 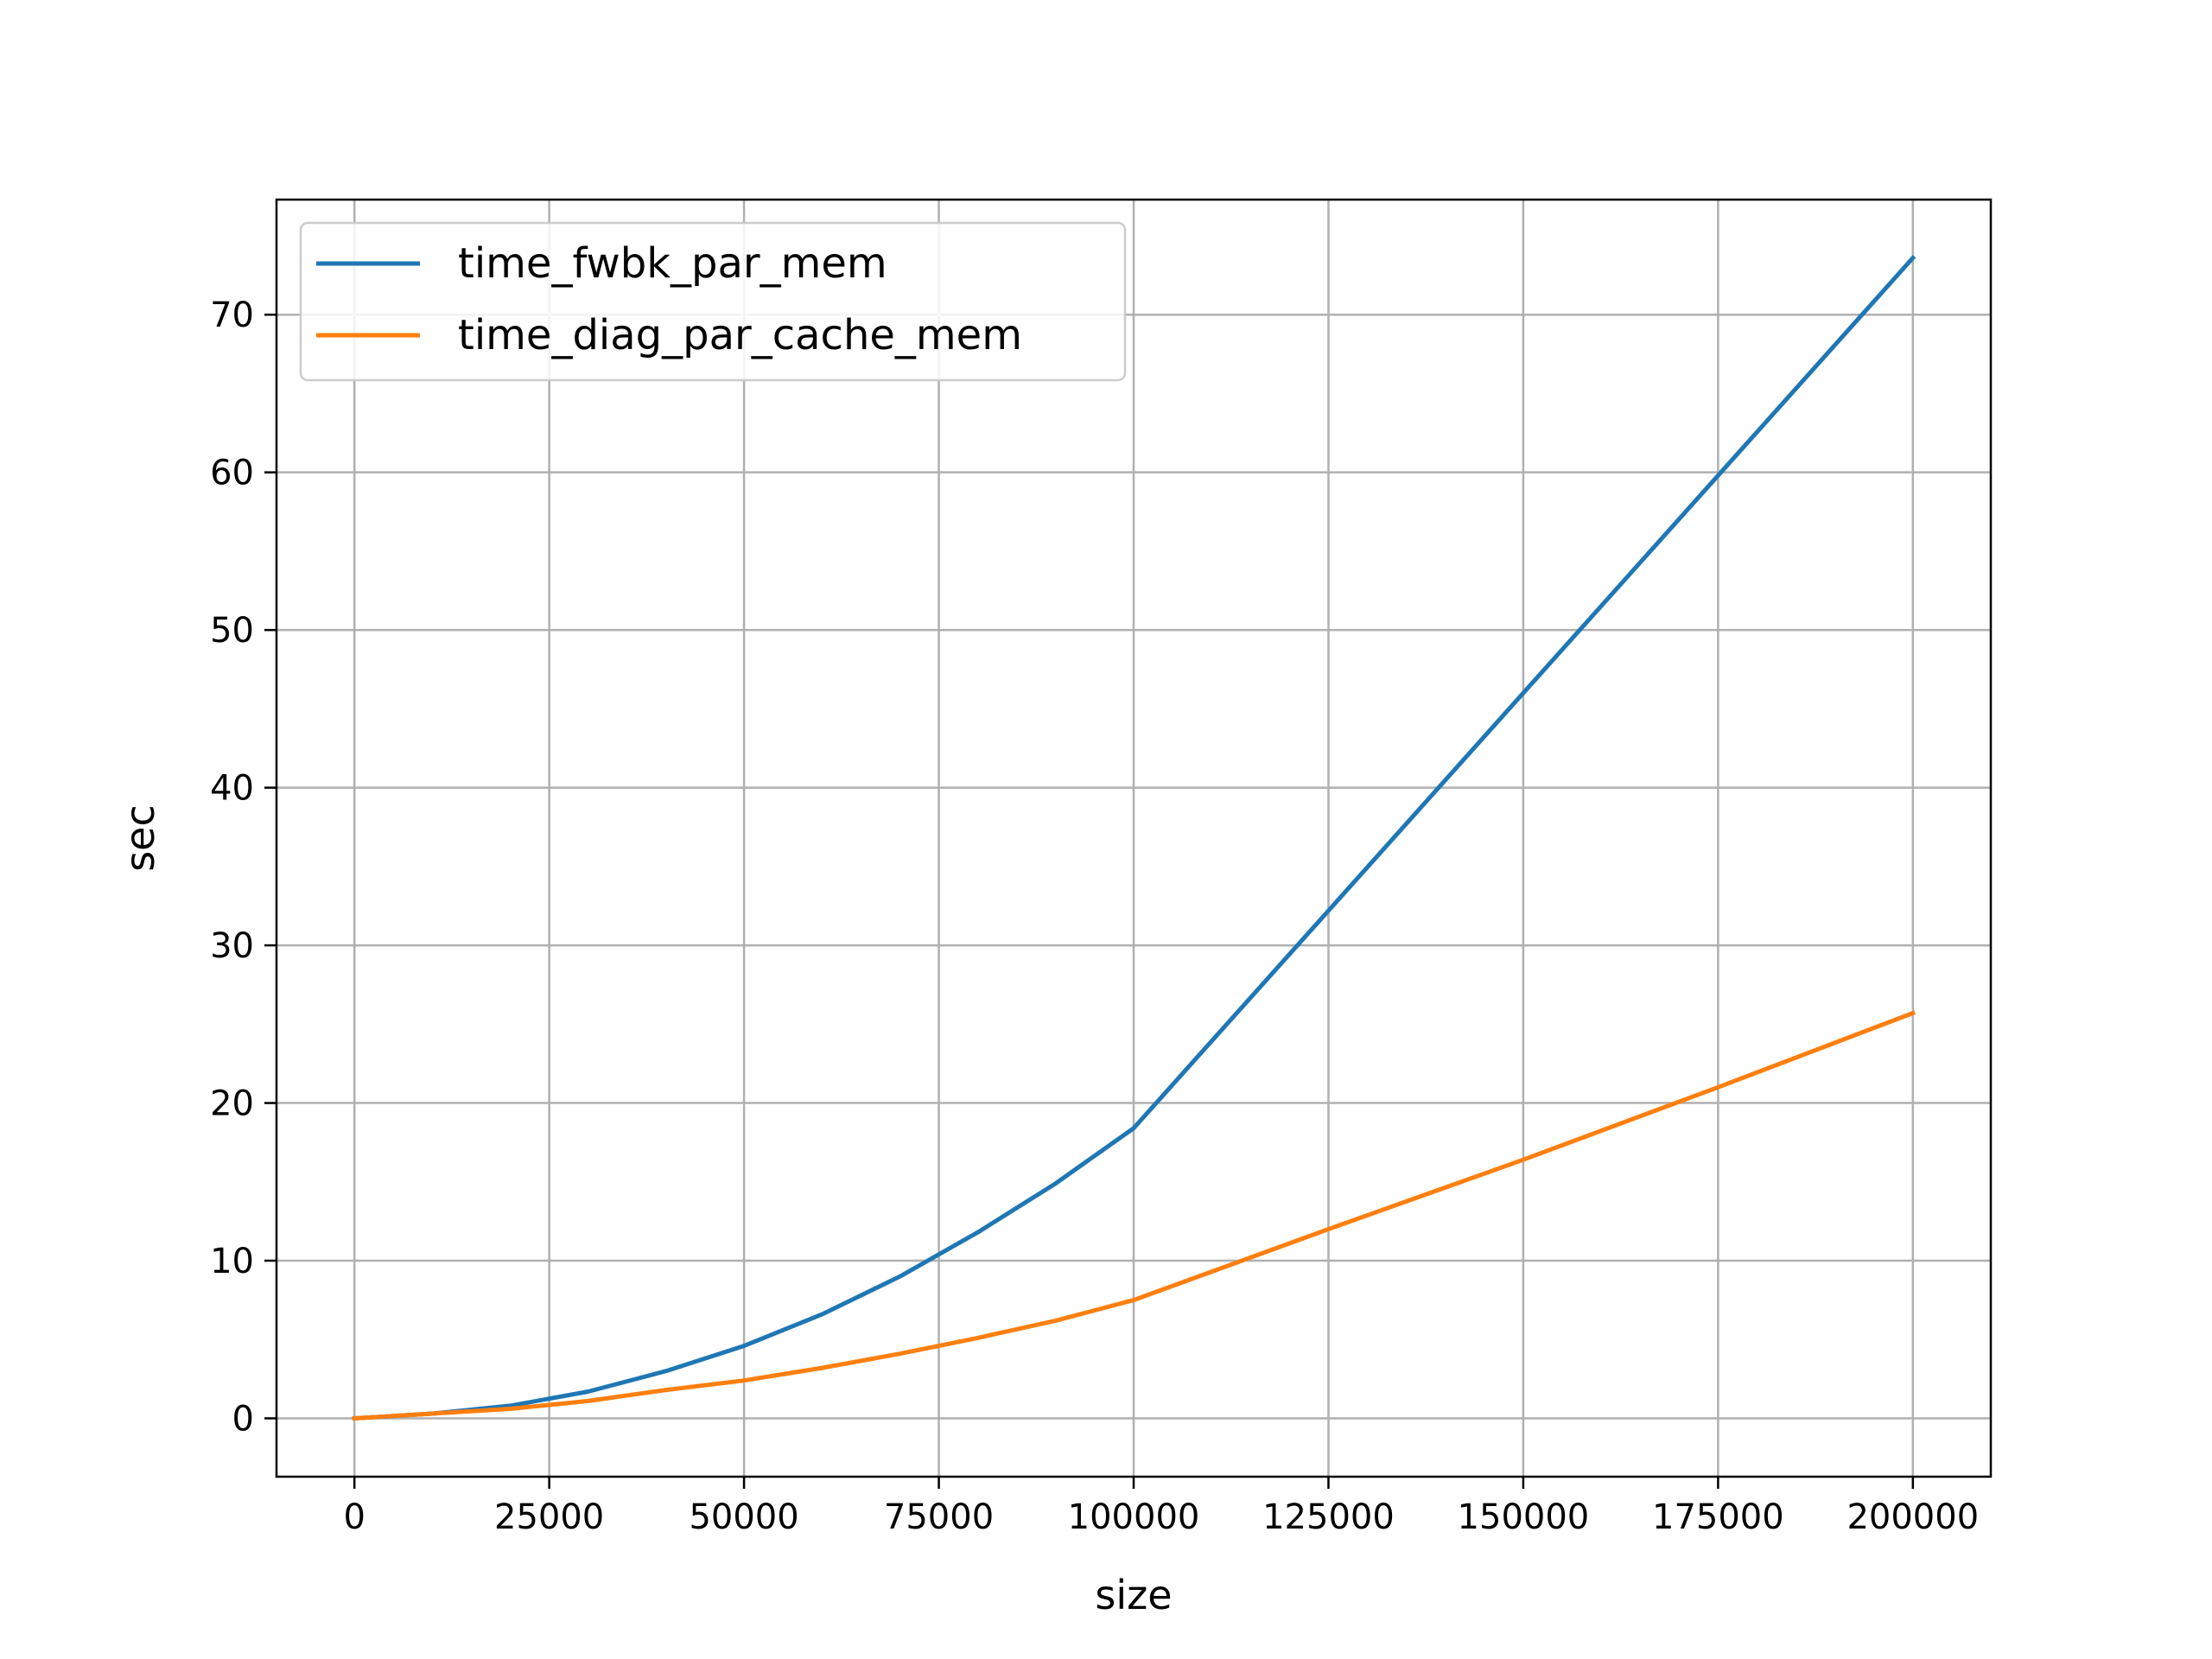 I want to click on legend-box, so click(x=713, y=301).